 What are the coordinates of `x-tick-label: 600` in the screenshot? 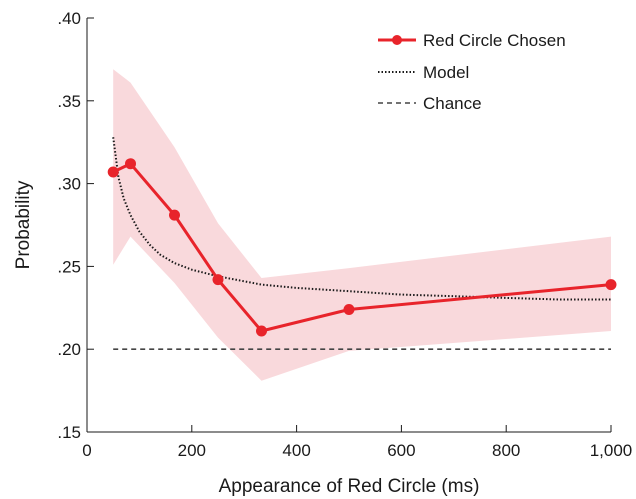 It's located at (401, 450).